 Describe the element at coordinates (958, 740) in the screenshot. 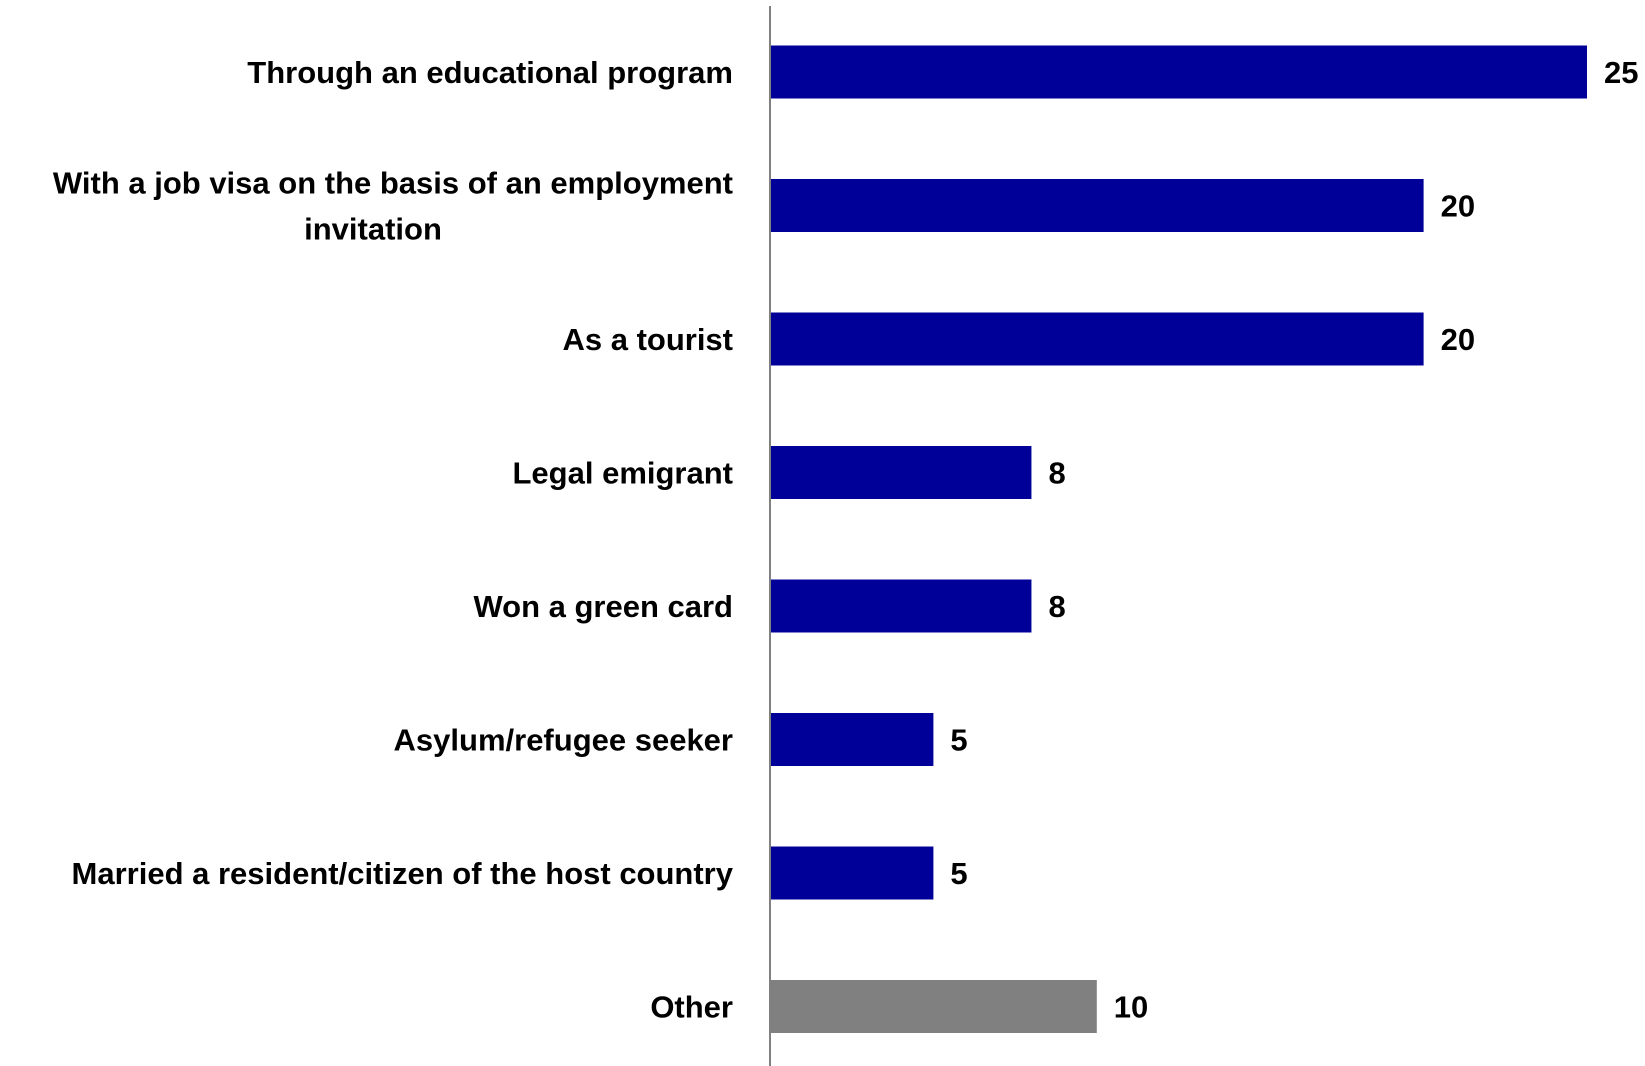

I see `value-label-6: 5` at that location.